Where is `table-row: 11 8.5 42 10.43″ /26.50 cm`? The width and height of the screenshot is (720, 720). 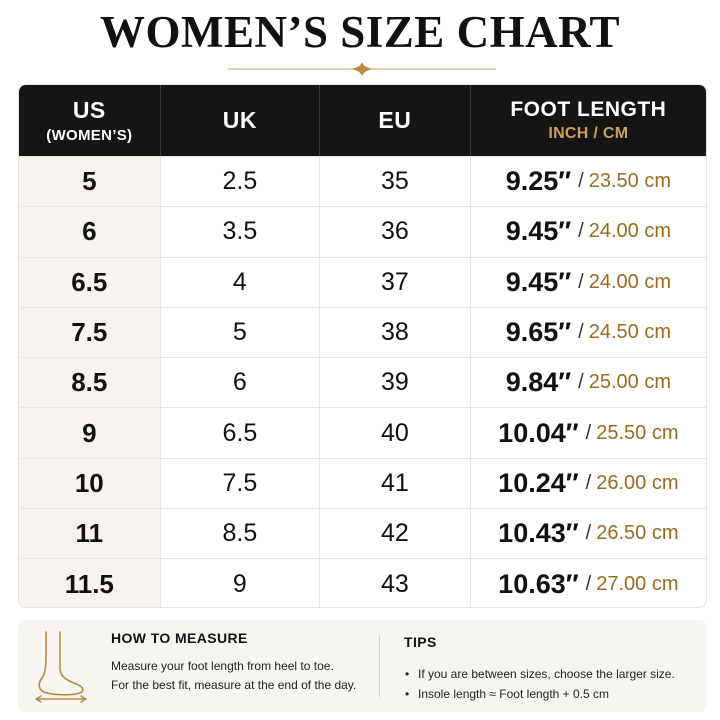 table-row: 11 8.5 42 10.43″ /26.50 cm is located at coordinates (362, 533).